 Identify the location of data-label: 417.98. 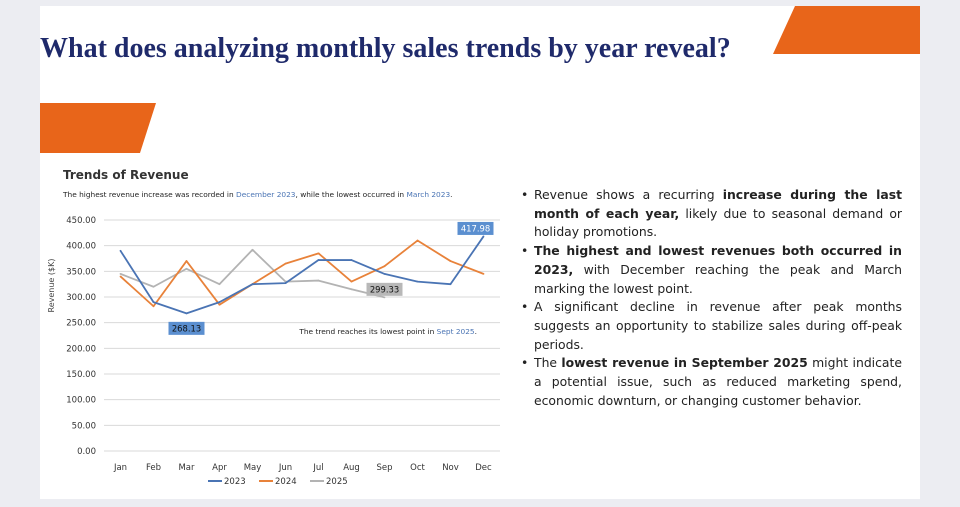
(475, 229).